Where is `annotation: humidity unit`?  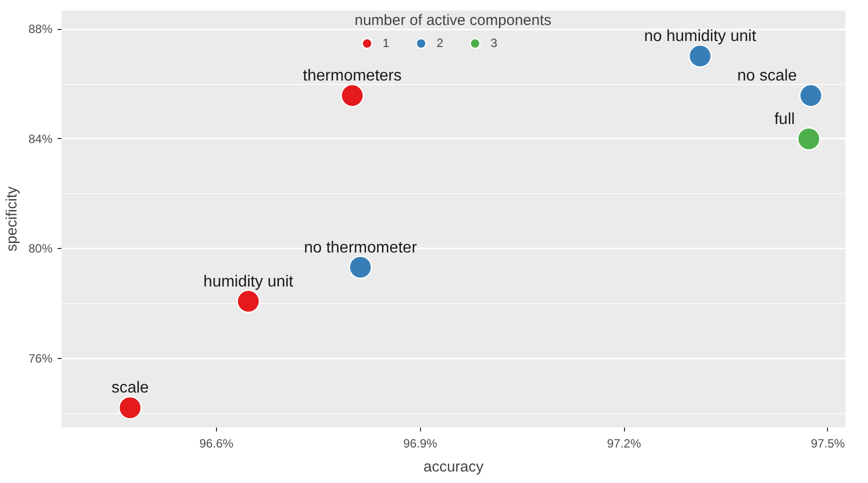
annotation: humidity unit is located at coordinates (248, 281).